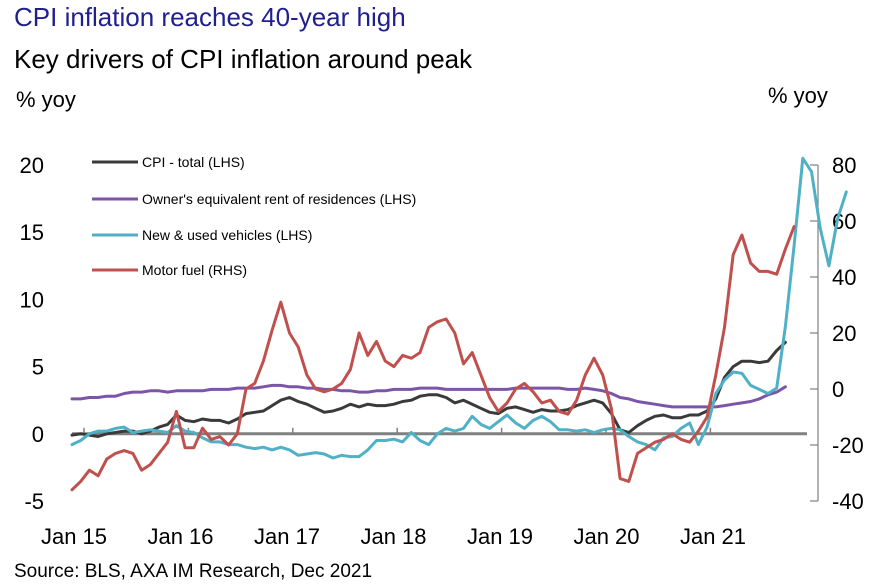 The width and height of the screenshot is (886, 586). I want to click on left-tick-label: 10, so click(32, 299).